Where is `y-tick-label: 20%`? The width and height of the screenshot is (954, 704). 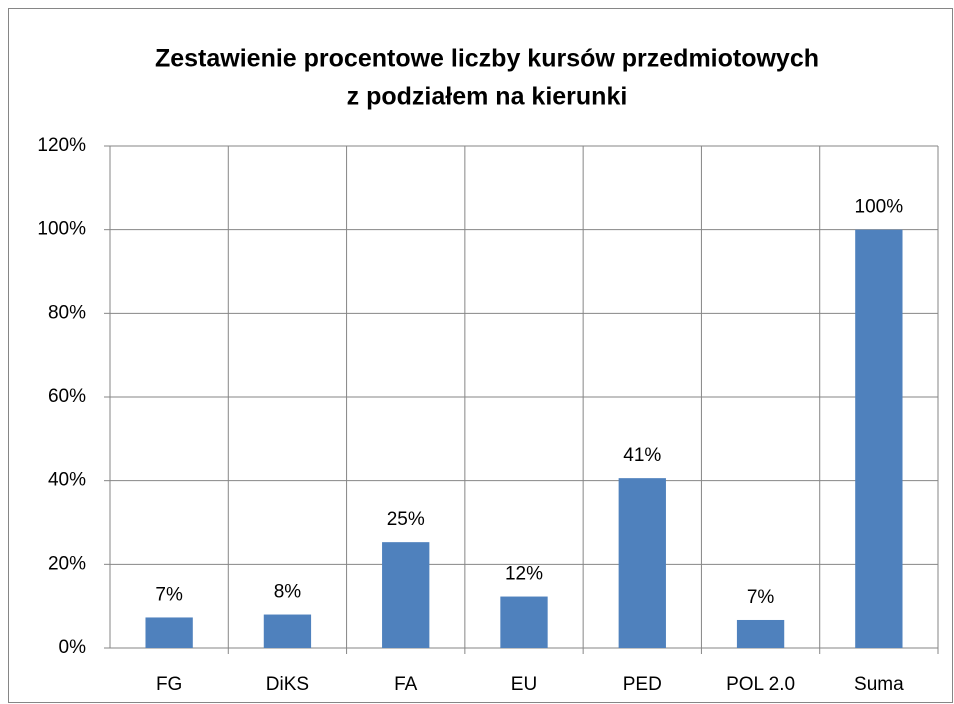
y-tick-label: 20% is located at coordinates (67, 563).